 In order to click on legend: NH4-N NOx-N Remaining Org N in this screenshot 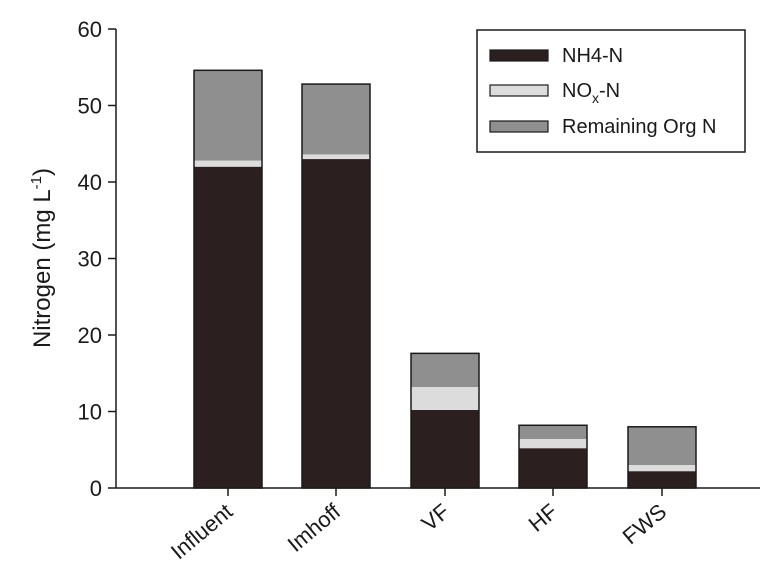, I will do `click(611, 91)`.